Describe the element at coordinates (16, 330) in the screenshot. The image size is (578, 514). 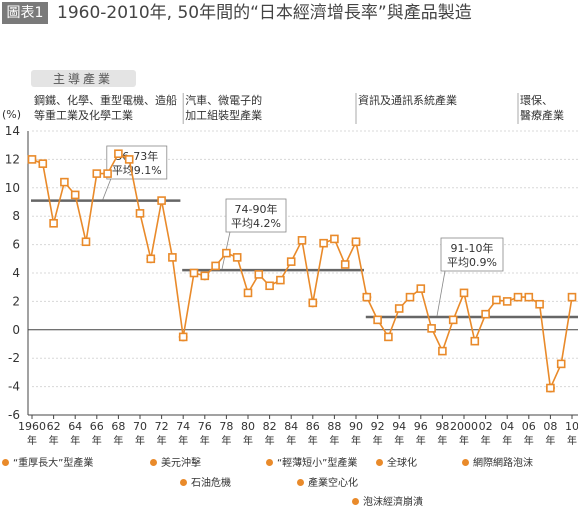
I see `y-tick-label: 0` at that location.